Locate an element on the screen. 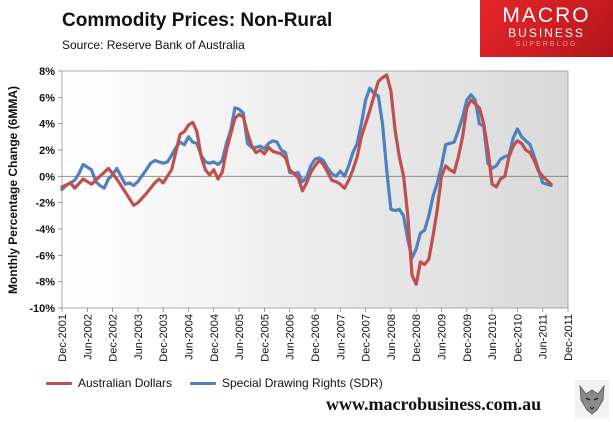 This screenshot has width=613, height=422. chart-title: Commodity Prices: Non-Rural is located at coordinates (197, 20).